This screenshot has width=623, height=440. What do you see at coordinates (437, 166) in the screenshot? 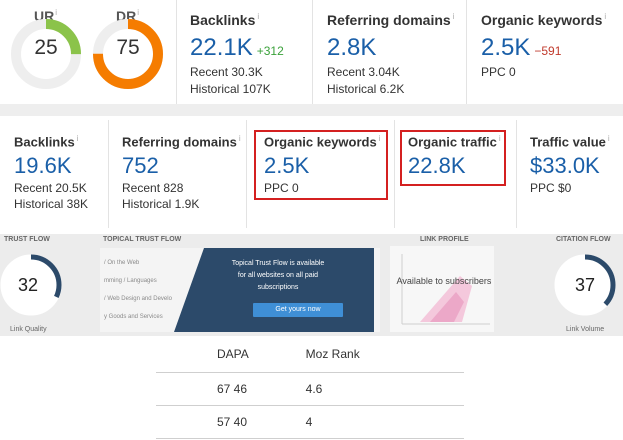
I see `organic-traffic-value: 22.8K` at bounding box center [437, 166].